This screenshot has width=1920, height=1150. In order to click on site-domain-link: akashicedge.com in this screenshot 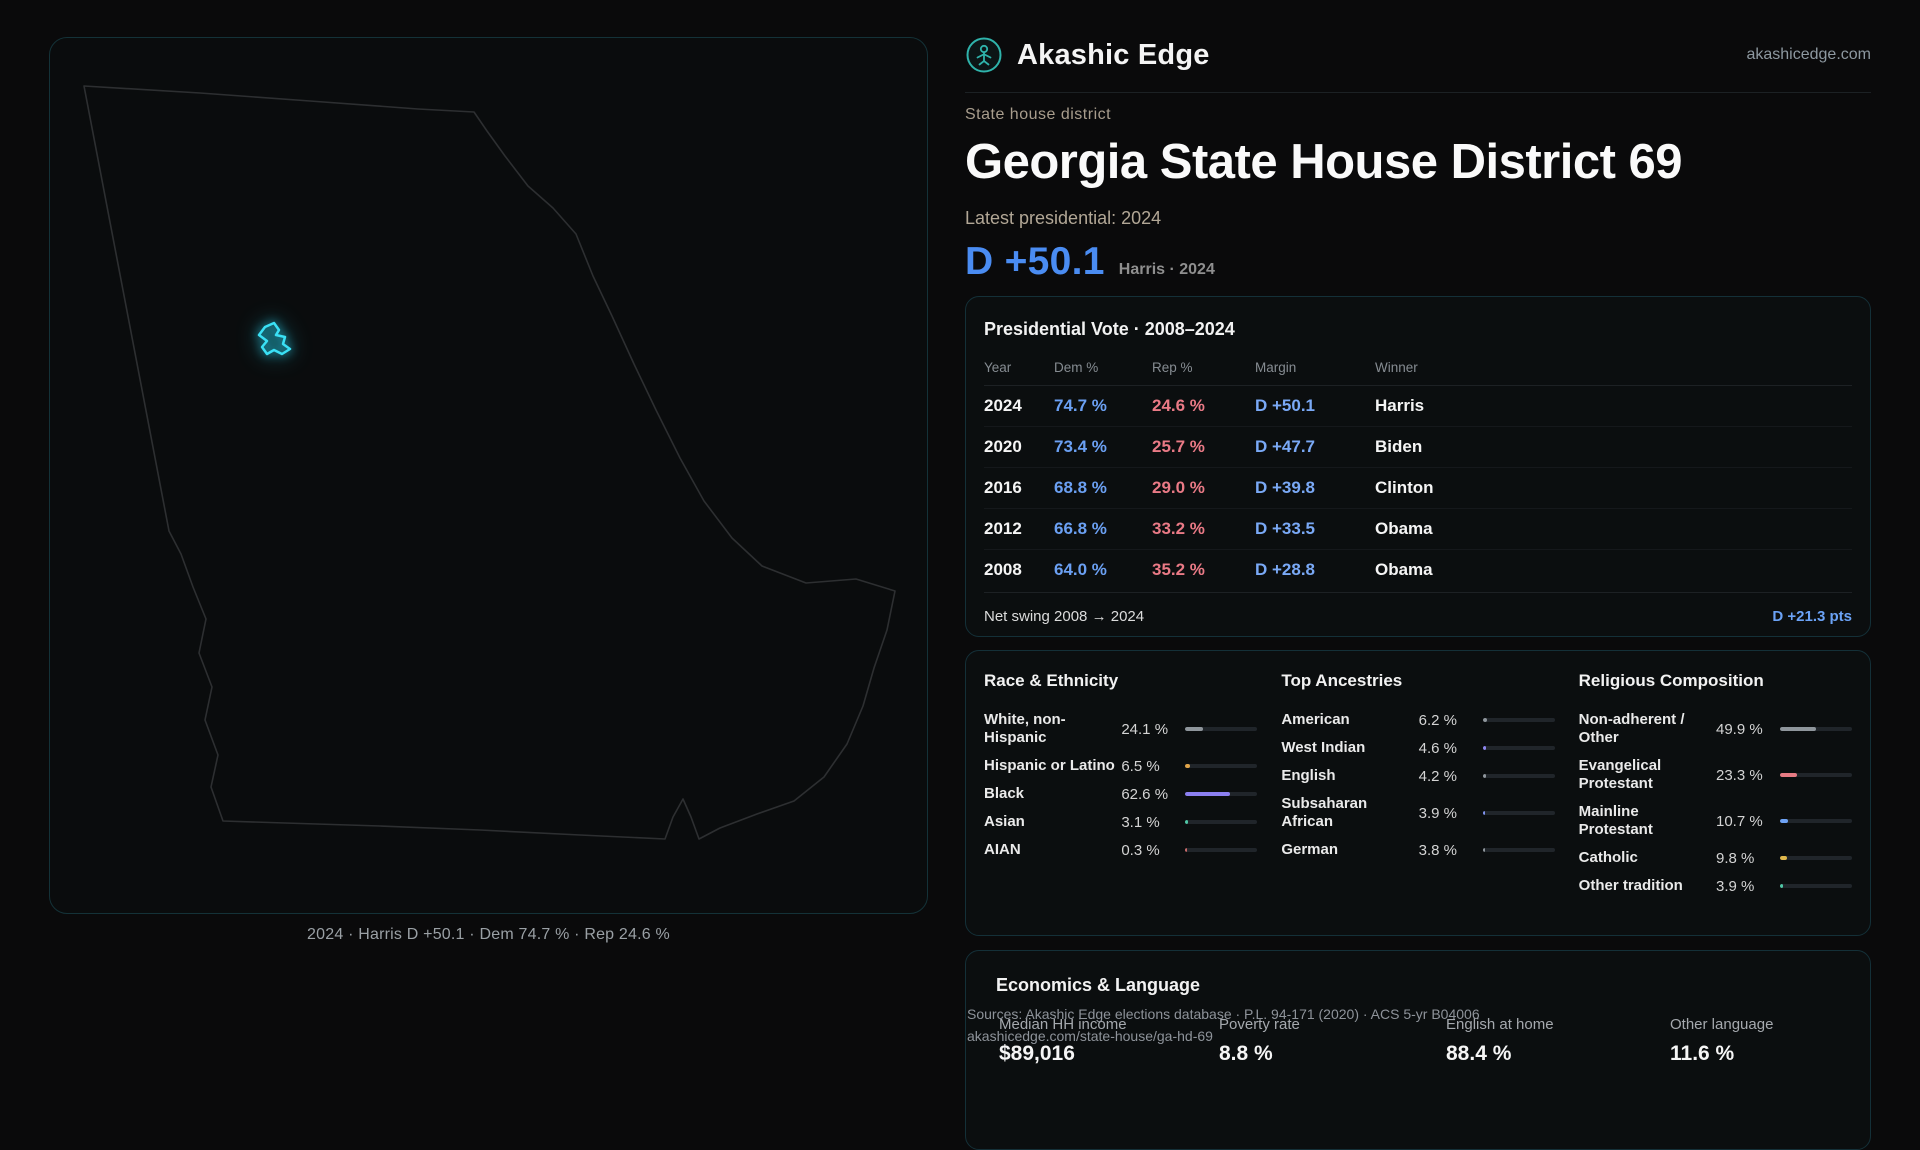, I will do `click(1808, 54)`.